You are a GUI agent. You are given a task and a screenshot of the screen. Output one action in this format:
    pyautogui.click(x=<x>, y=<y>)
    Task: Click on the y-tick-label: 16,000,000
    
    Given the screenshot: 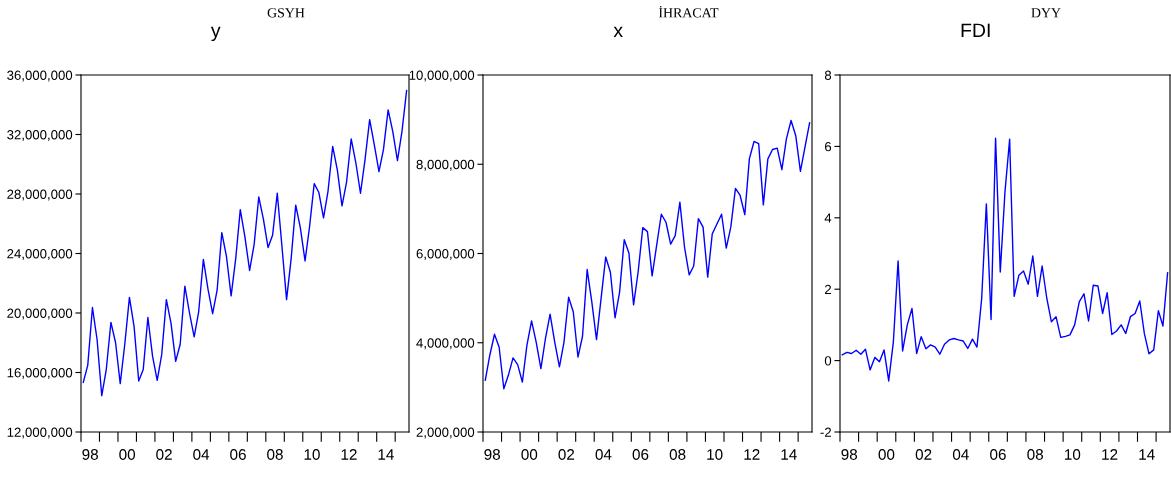 What is the action you would take?
    pyautogui.click(x=40, y=373)
    